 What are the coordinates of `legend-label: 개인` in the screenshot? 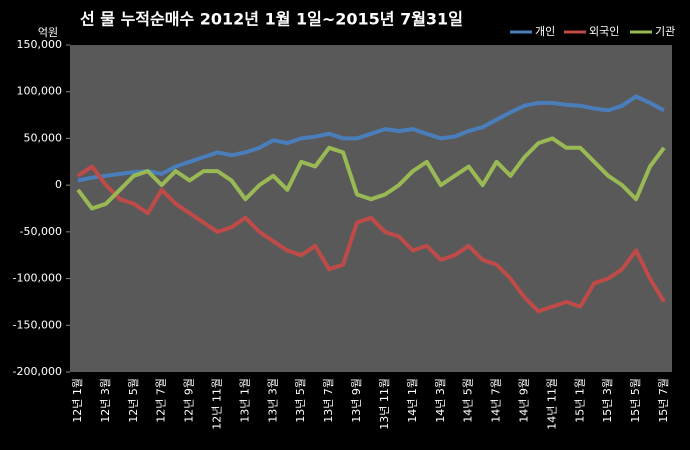 It's located at (545, 31).